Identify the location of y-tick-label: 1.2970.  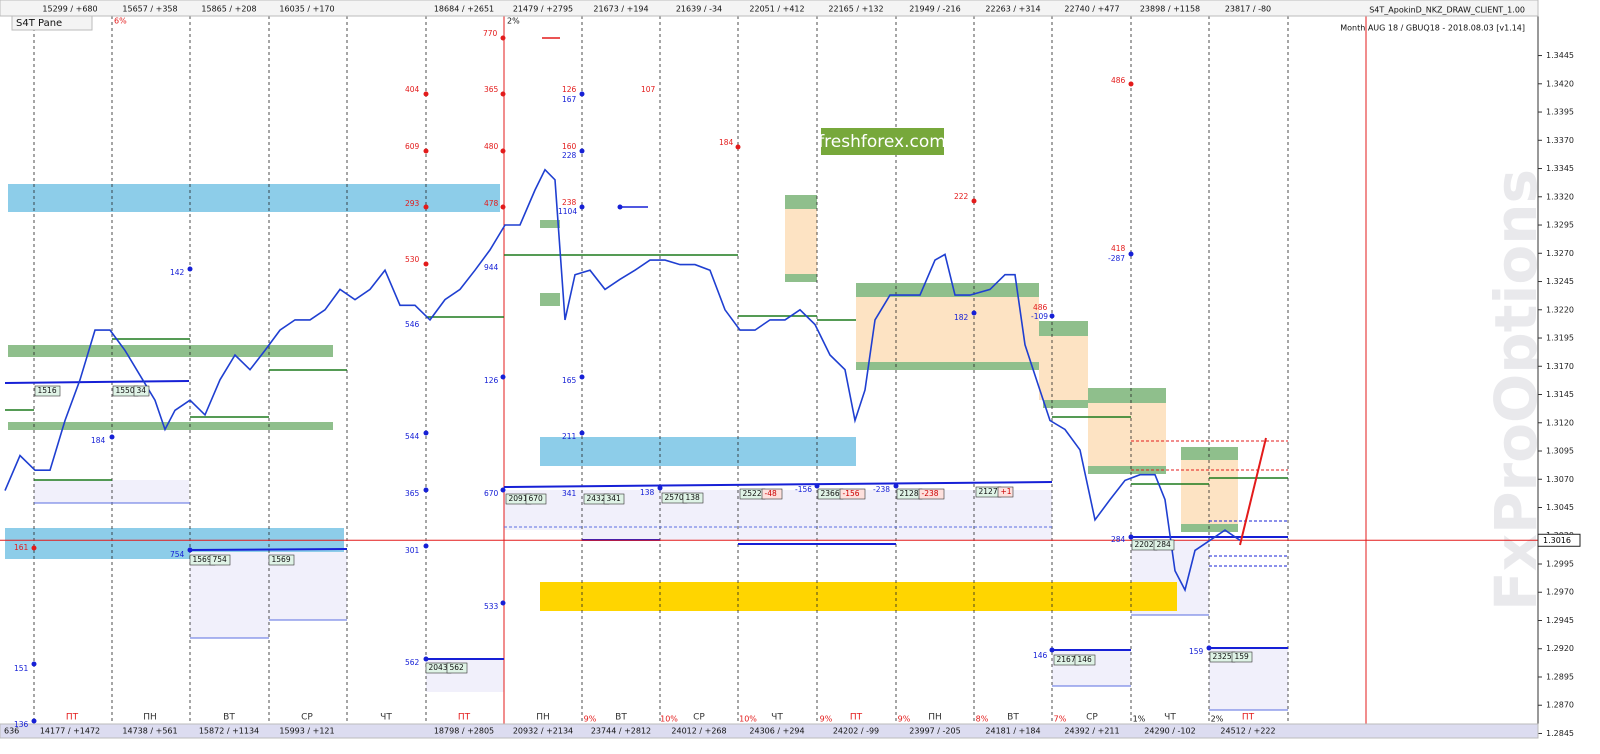
(1560, 592).